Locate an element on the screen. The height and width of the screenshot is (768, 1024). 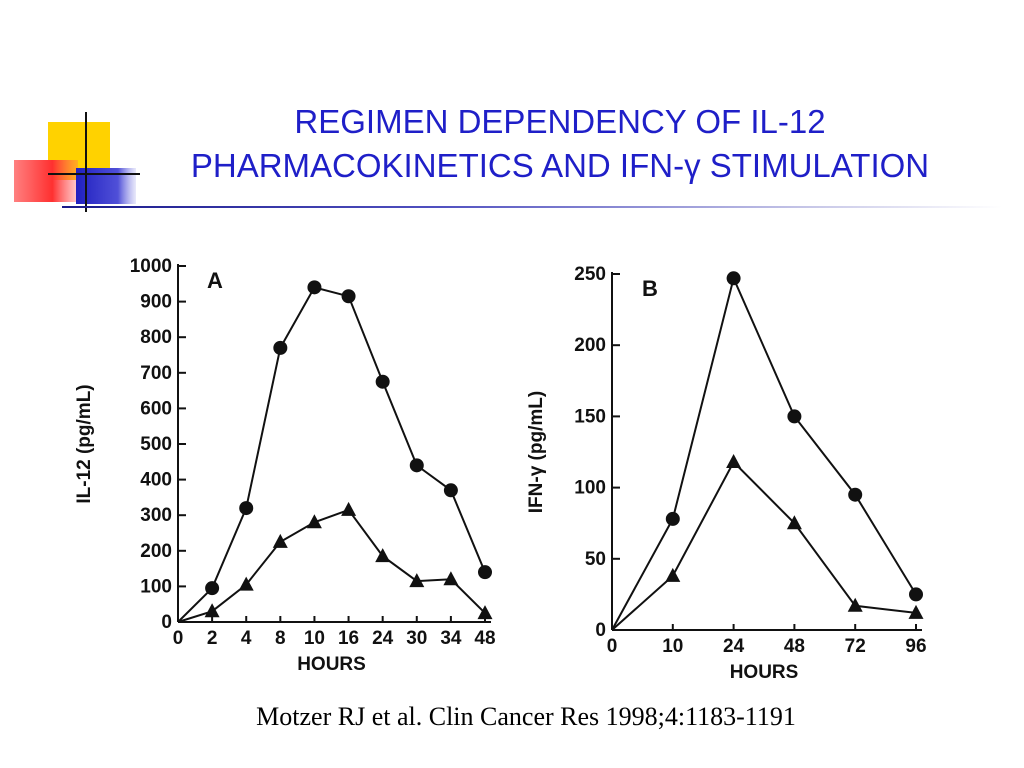
y-tick-label: 800 is located at coordinates (156, 337).